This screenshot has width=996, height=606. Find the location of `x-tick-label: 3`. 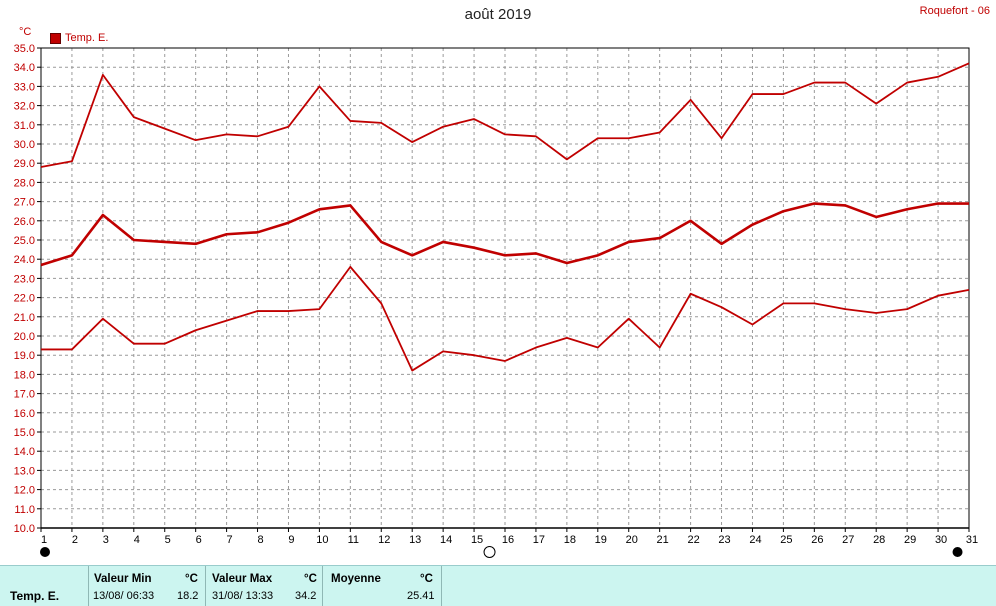

x-tick-label: 3 is located at coordinates (106, 540).